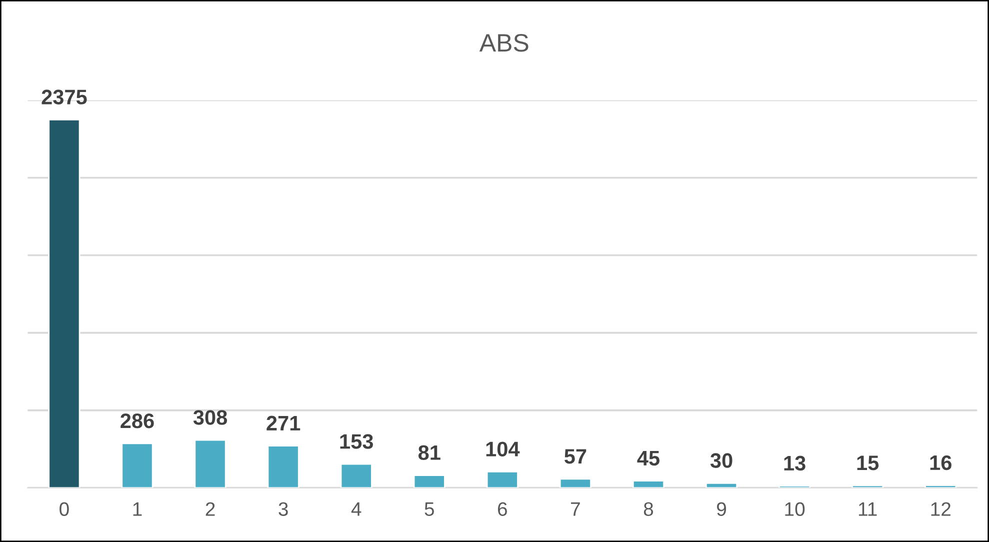  I want to click on x-tick-label: 5, so click(429, 509).